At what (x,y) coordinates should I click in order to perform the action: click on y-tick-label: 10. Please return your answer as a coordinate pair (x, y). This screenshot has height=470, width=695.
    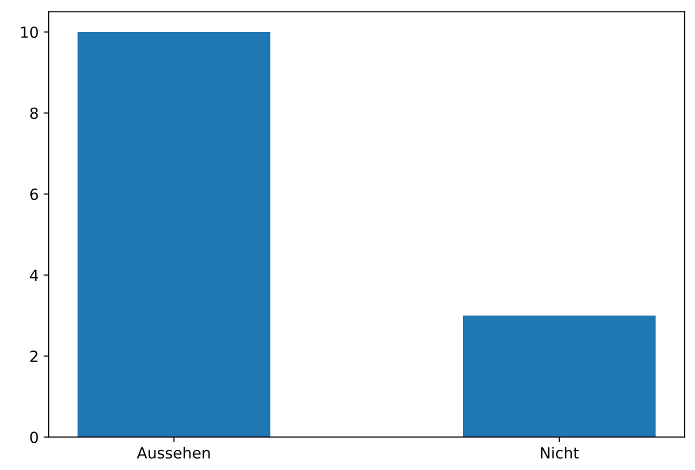
    Looking at the image, I should click on (29, 32).